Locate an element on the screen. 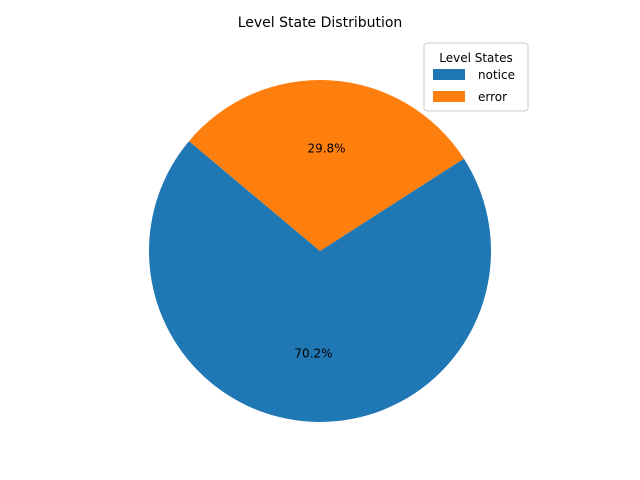  percent-label-notice: 70.2% is located at coordinates (313, 353).